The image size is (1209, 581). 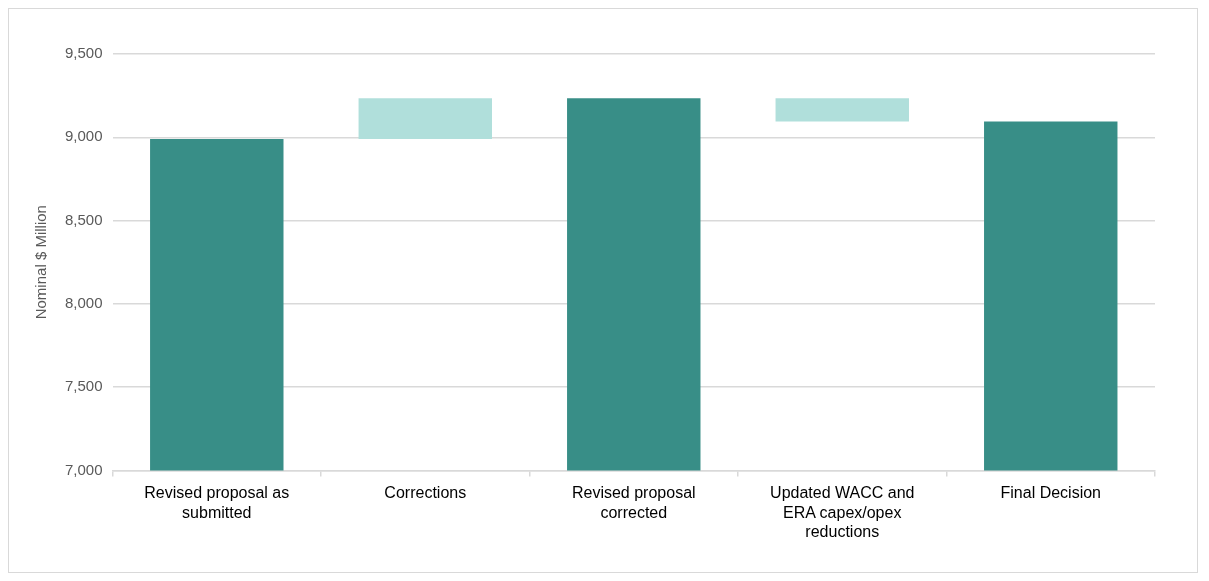 What do you see at coordinates (83, 302) in the screenshot?
I see `y-tick-label: 8,000` at bounding box center [83, 302].